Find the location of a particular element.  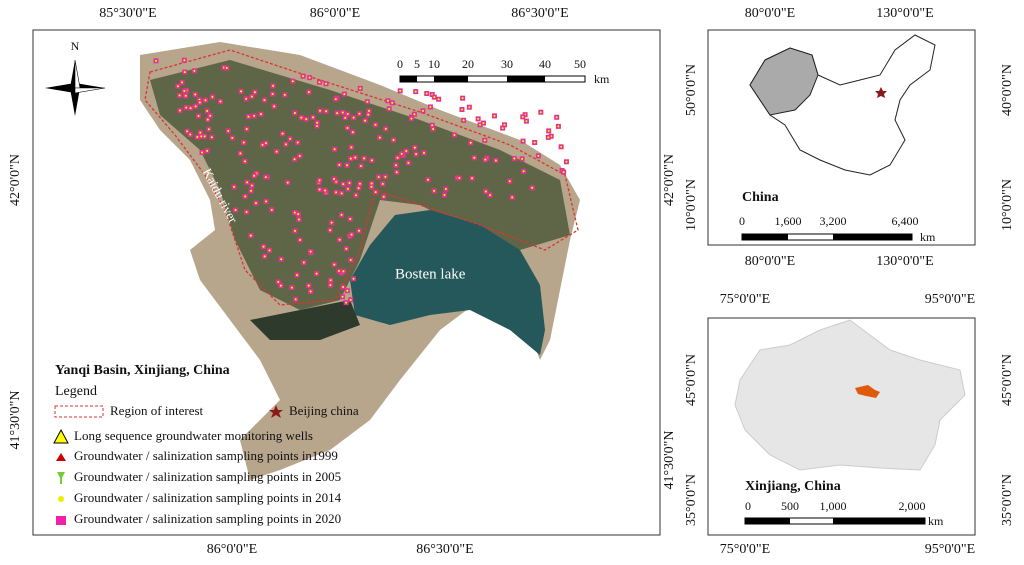

wetland is located at coordinates (305, 320).